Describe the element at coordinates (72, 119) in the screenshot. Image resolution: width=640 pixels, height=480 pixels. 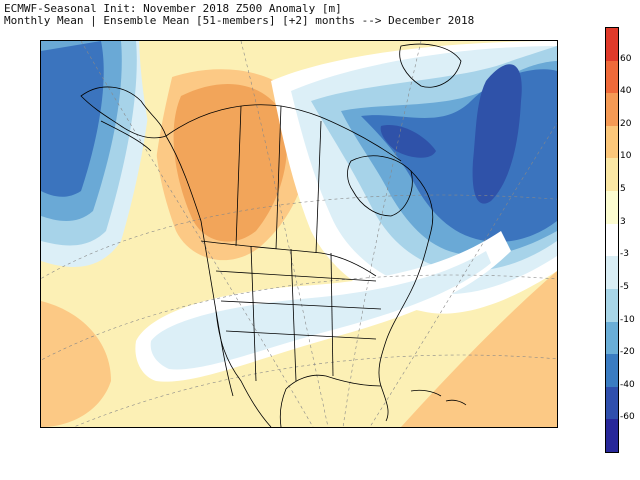
I see `pacific-trough-strong` at that location.